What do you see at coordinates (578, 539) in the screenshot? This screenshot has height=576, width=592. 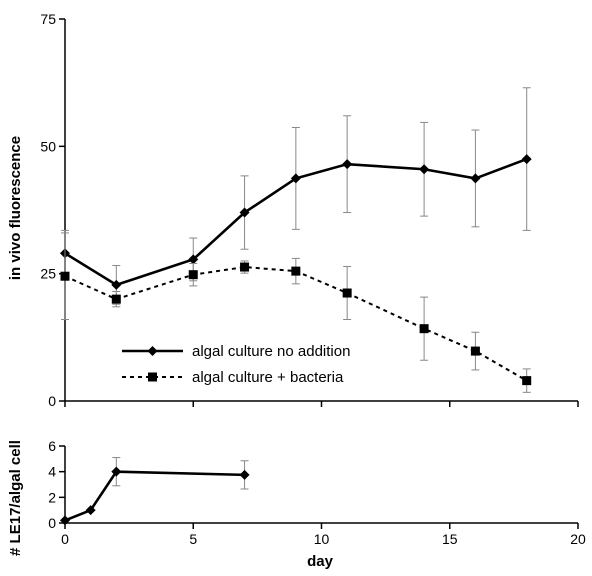 I see `bottom-chart-x-tick-label: 20` at bounding box center [578, 539].